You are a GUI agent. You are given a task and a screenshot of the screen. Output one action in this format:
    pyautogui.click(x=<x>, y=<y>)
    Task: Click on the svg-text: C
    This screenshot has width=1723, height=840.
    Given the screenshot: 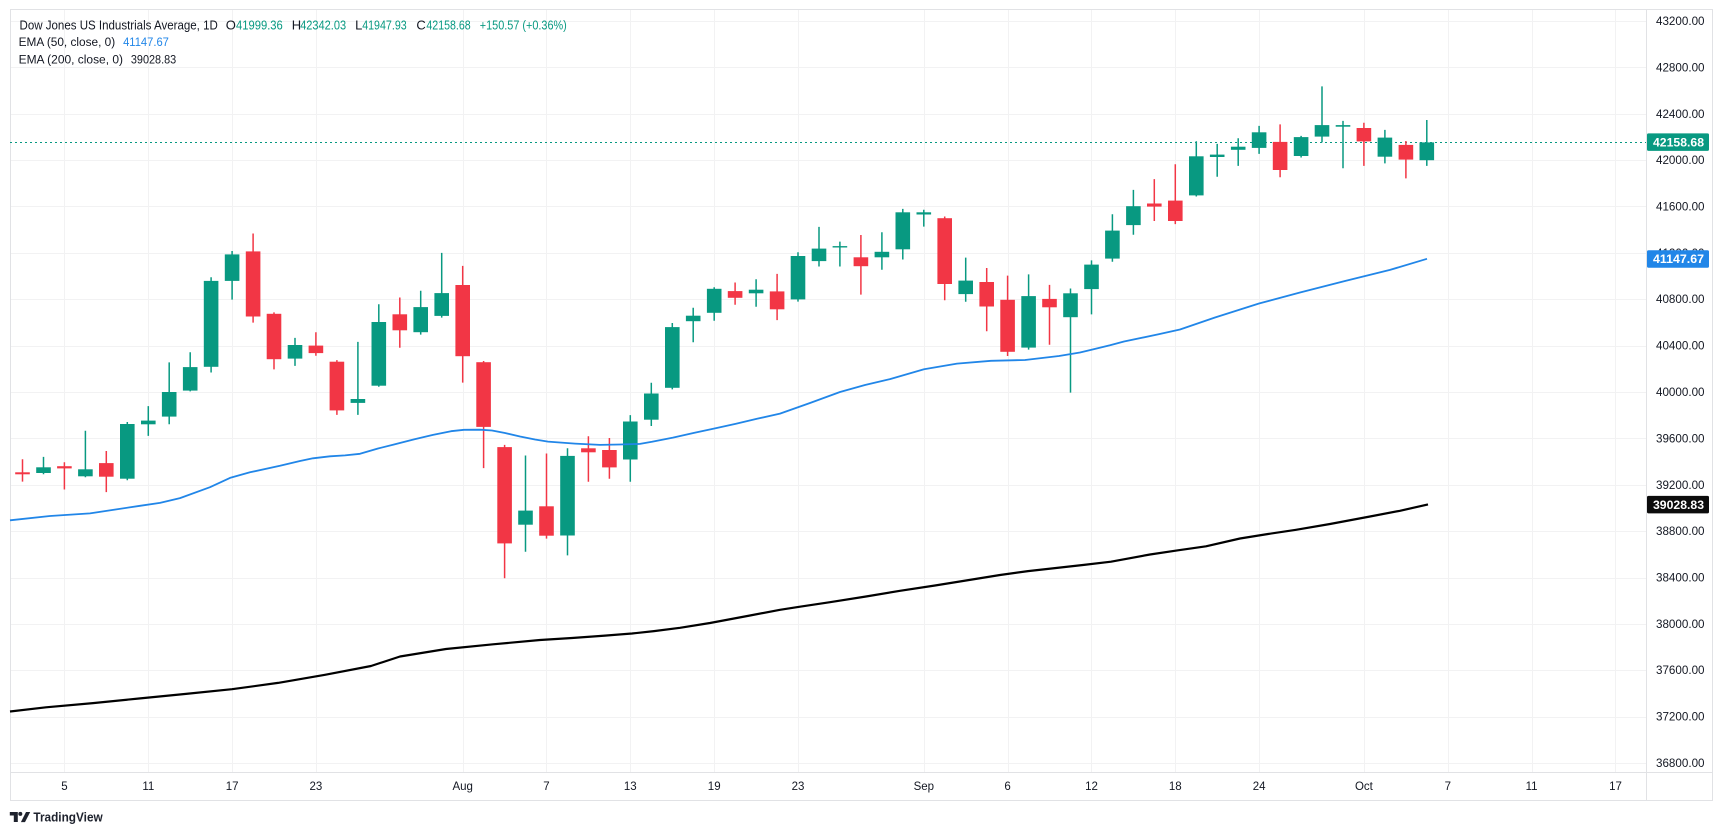 What is the action you would take?
    pyautogui.click(x=420, y=24)
    